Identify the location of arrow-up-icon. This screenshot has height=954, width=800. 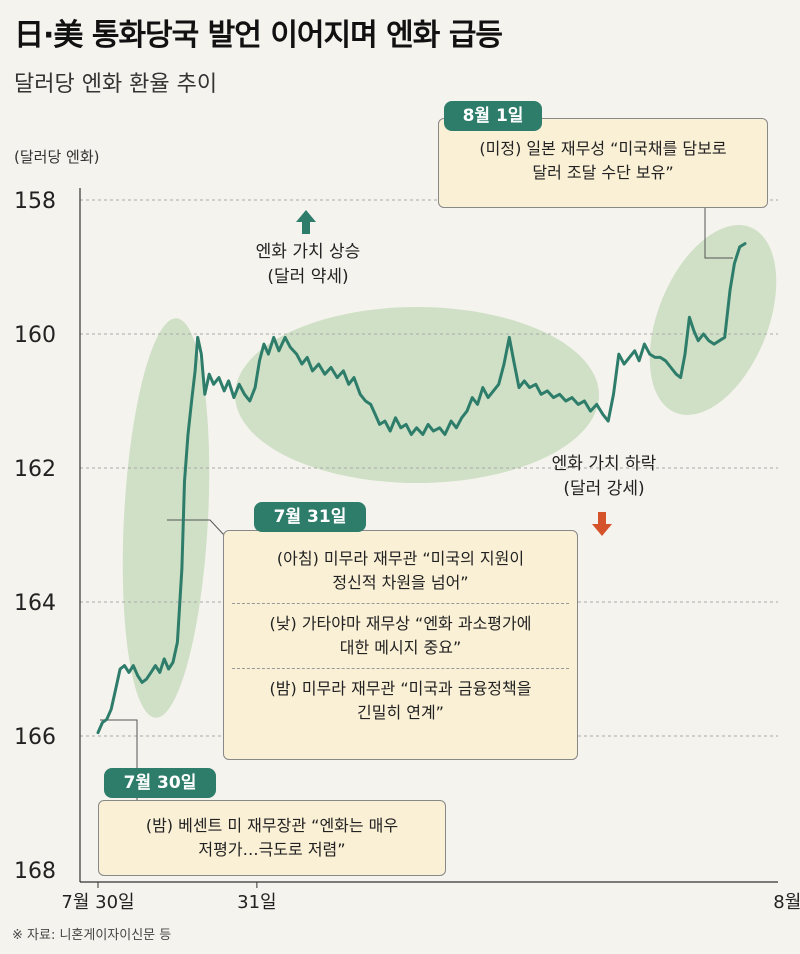
(306, 222).